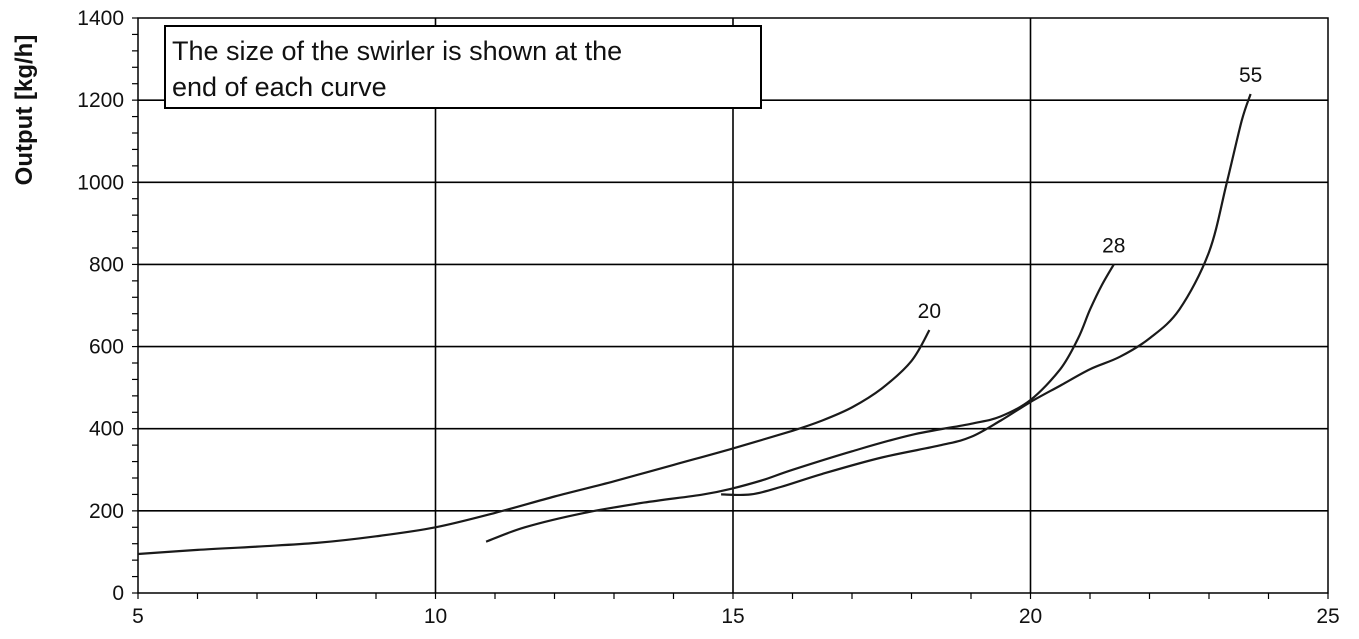 This screenshot has width=1359, height=639. I want to click on x-tick-label: 25, so click(1327, 616).